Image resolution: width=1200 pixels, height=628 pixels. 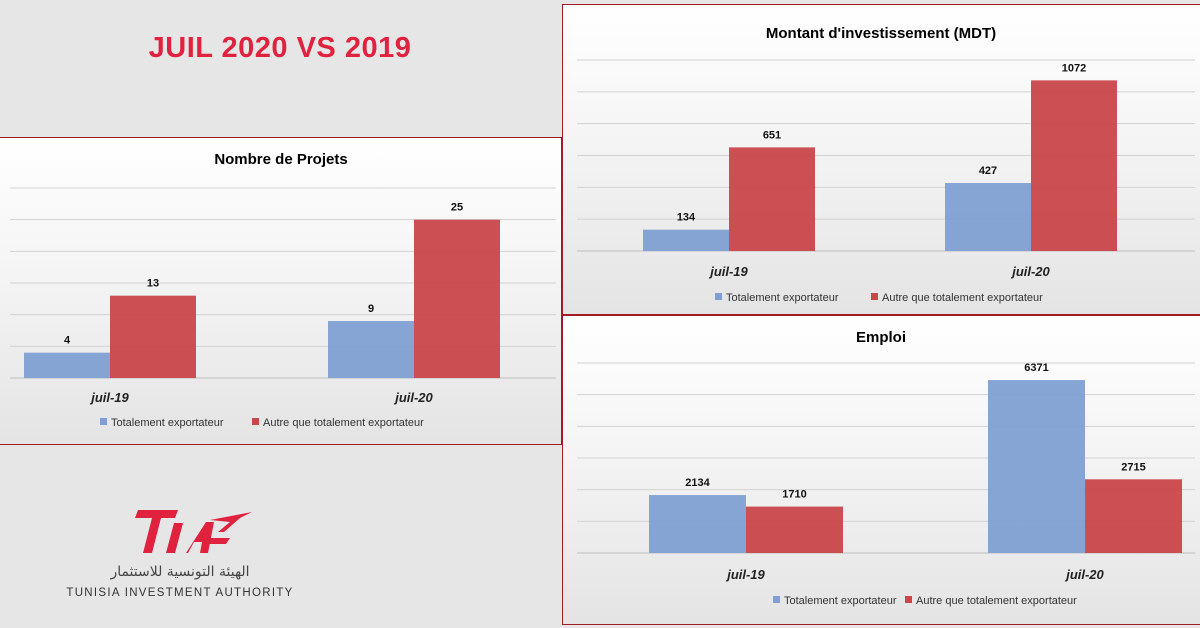 I want to click on chart-title: Montant d'investissement (MDT), so click(x=881, y=33).